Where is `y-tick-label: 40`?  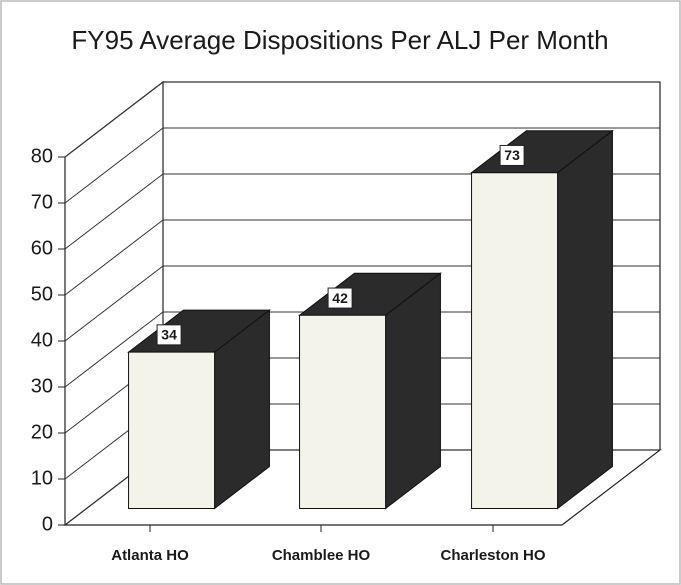
y-tick-label: 40 is located at coordinates (42, 340).